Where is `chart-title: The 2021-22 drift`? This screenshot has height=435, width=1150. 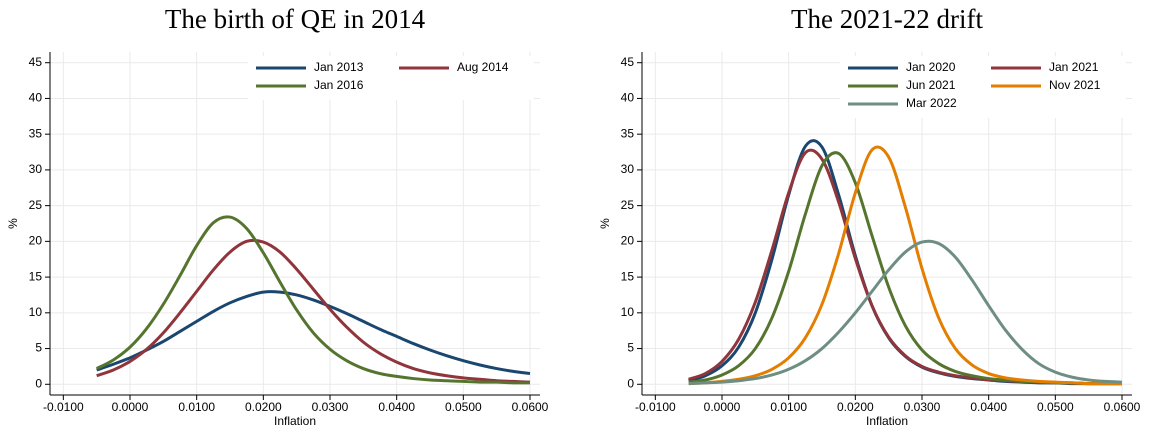
chart-title: The 2021-22 drift is located at coordinates (887, 19).